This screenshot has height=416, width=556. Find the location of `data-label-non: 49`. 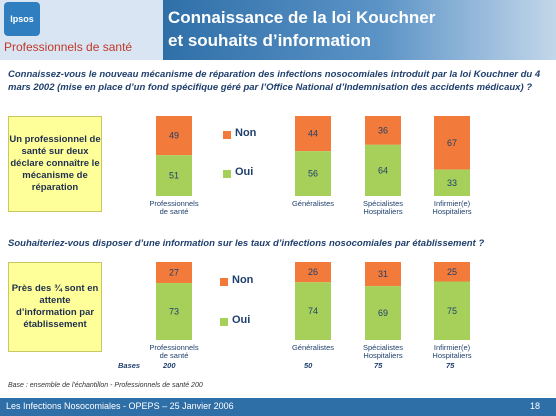

data-label-non: 49 is located at coordinates (174, 136).